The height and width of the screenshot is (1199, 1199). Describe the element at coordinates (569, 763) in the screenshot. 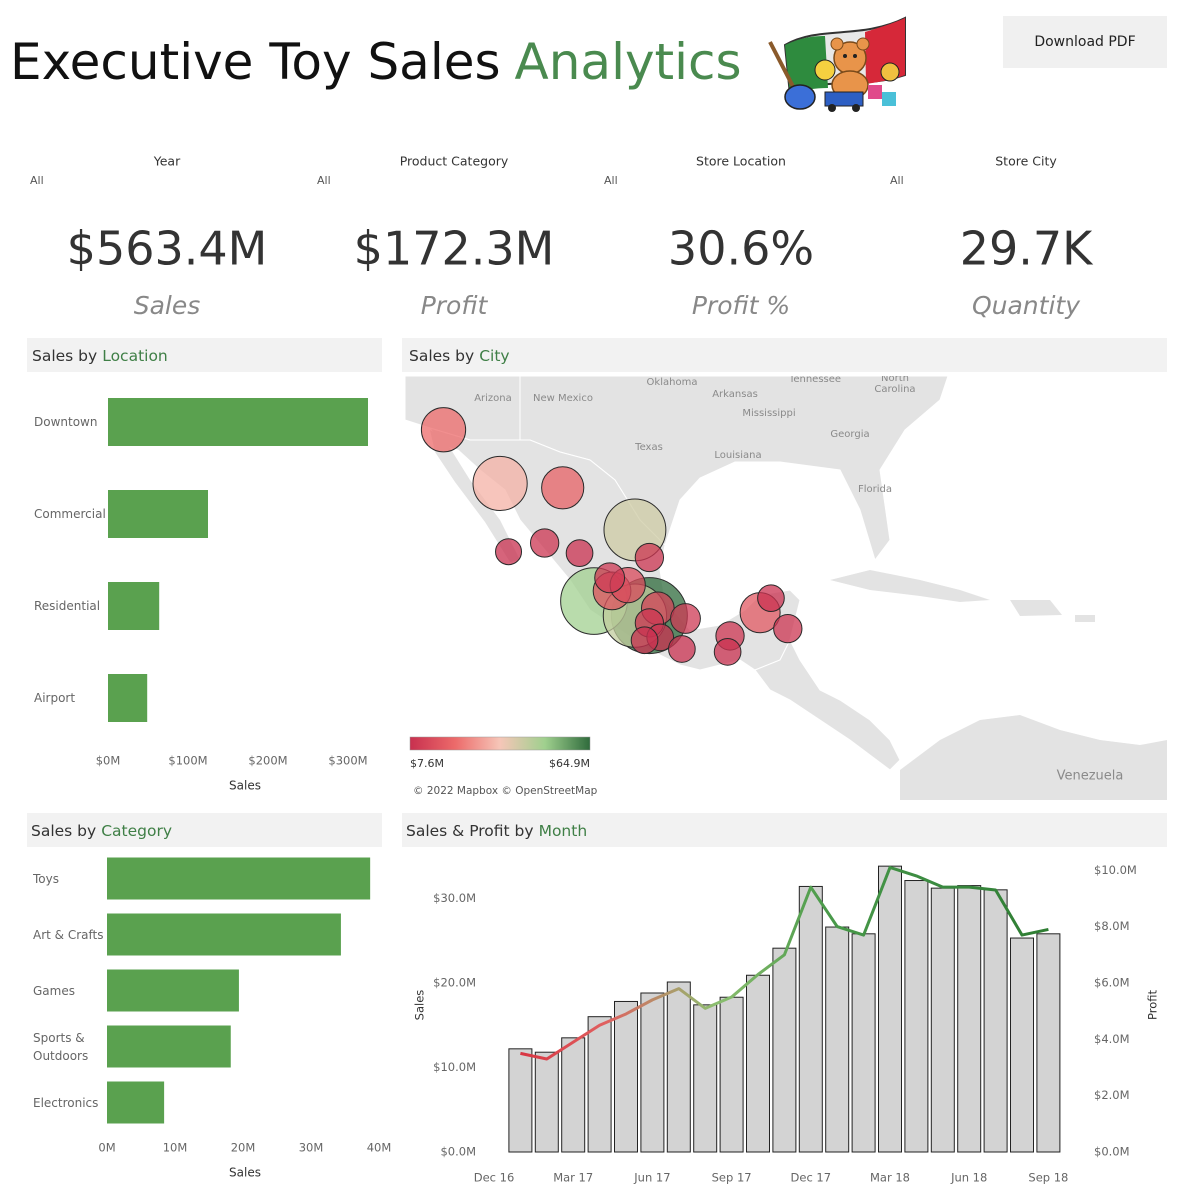

I see `colorbar-label: $64.9M` at that location.